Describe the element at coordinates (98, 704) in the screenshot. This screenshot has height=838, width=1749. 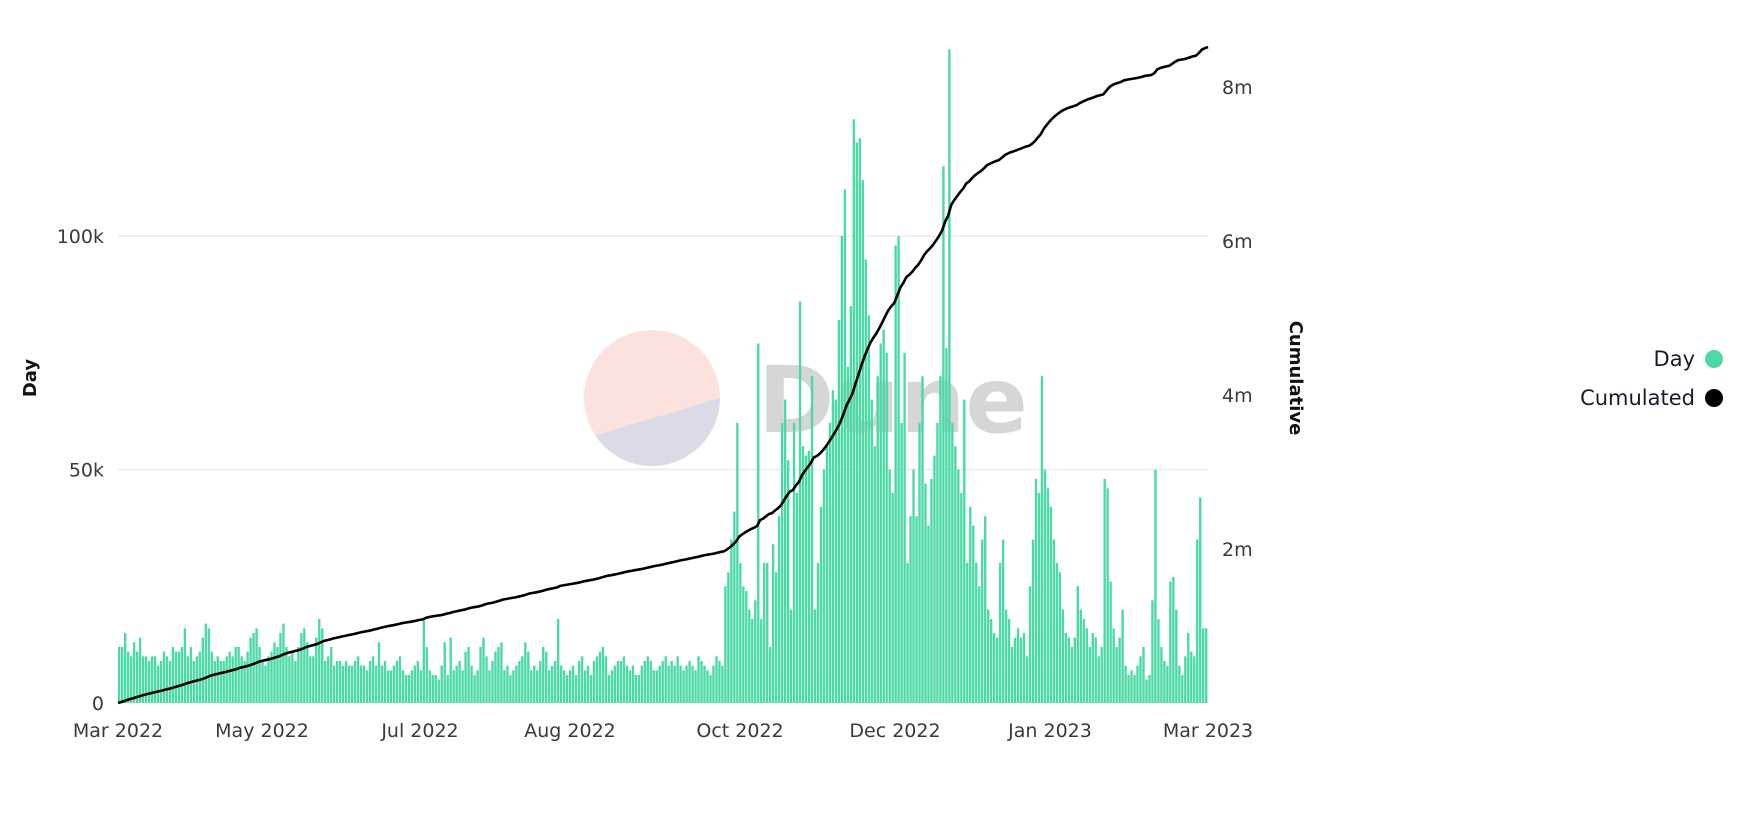
I see `left-tick-label: 0` at that location.